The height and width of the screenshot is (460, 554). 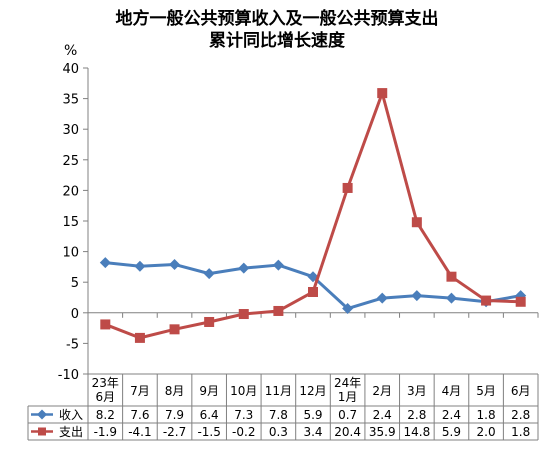 What do you see at coordinates (347, 432) in the screenshot?
I see `table-cell: 20.4` at bounding box center [347, 432].